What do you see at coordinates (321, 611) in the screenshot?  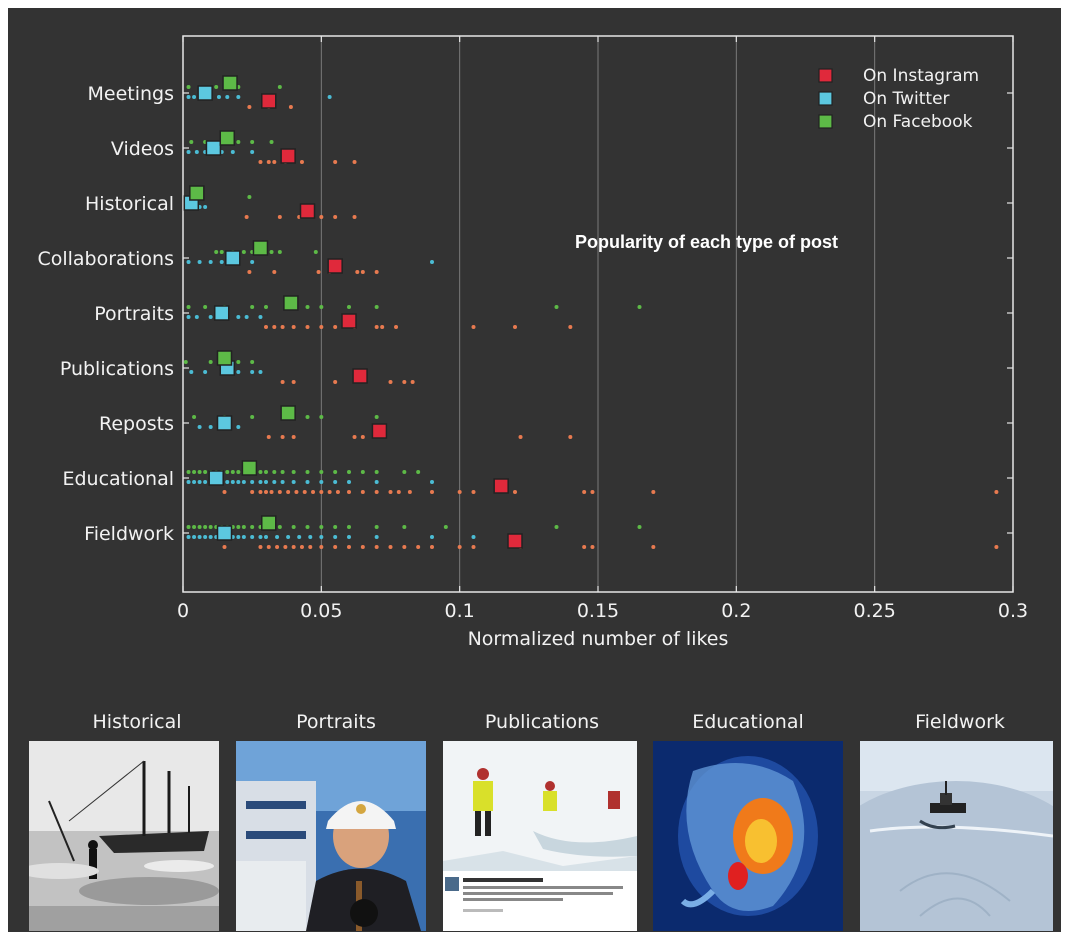 I see `x-tick-label: 0.05` at bounding box center [321, 611].